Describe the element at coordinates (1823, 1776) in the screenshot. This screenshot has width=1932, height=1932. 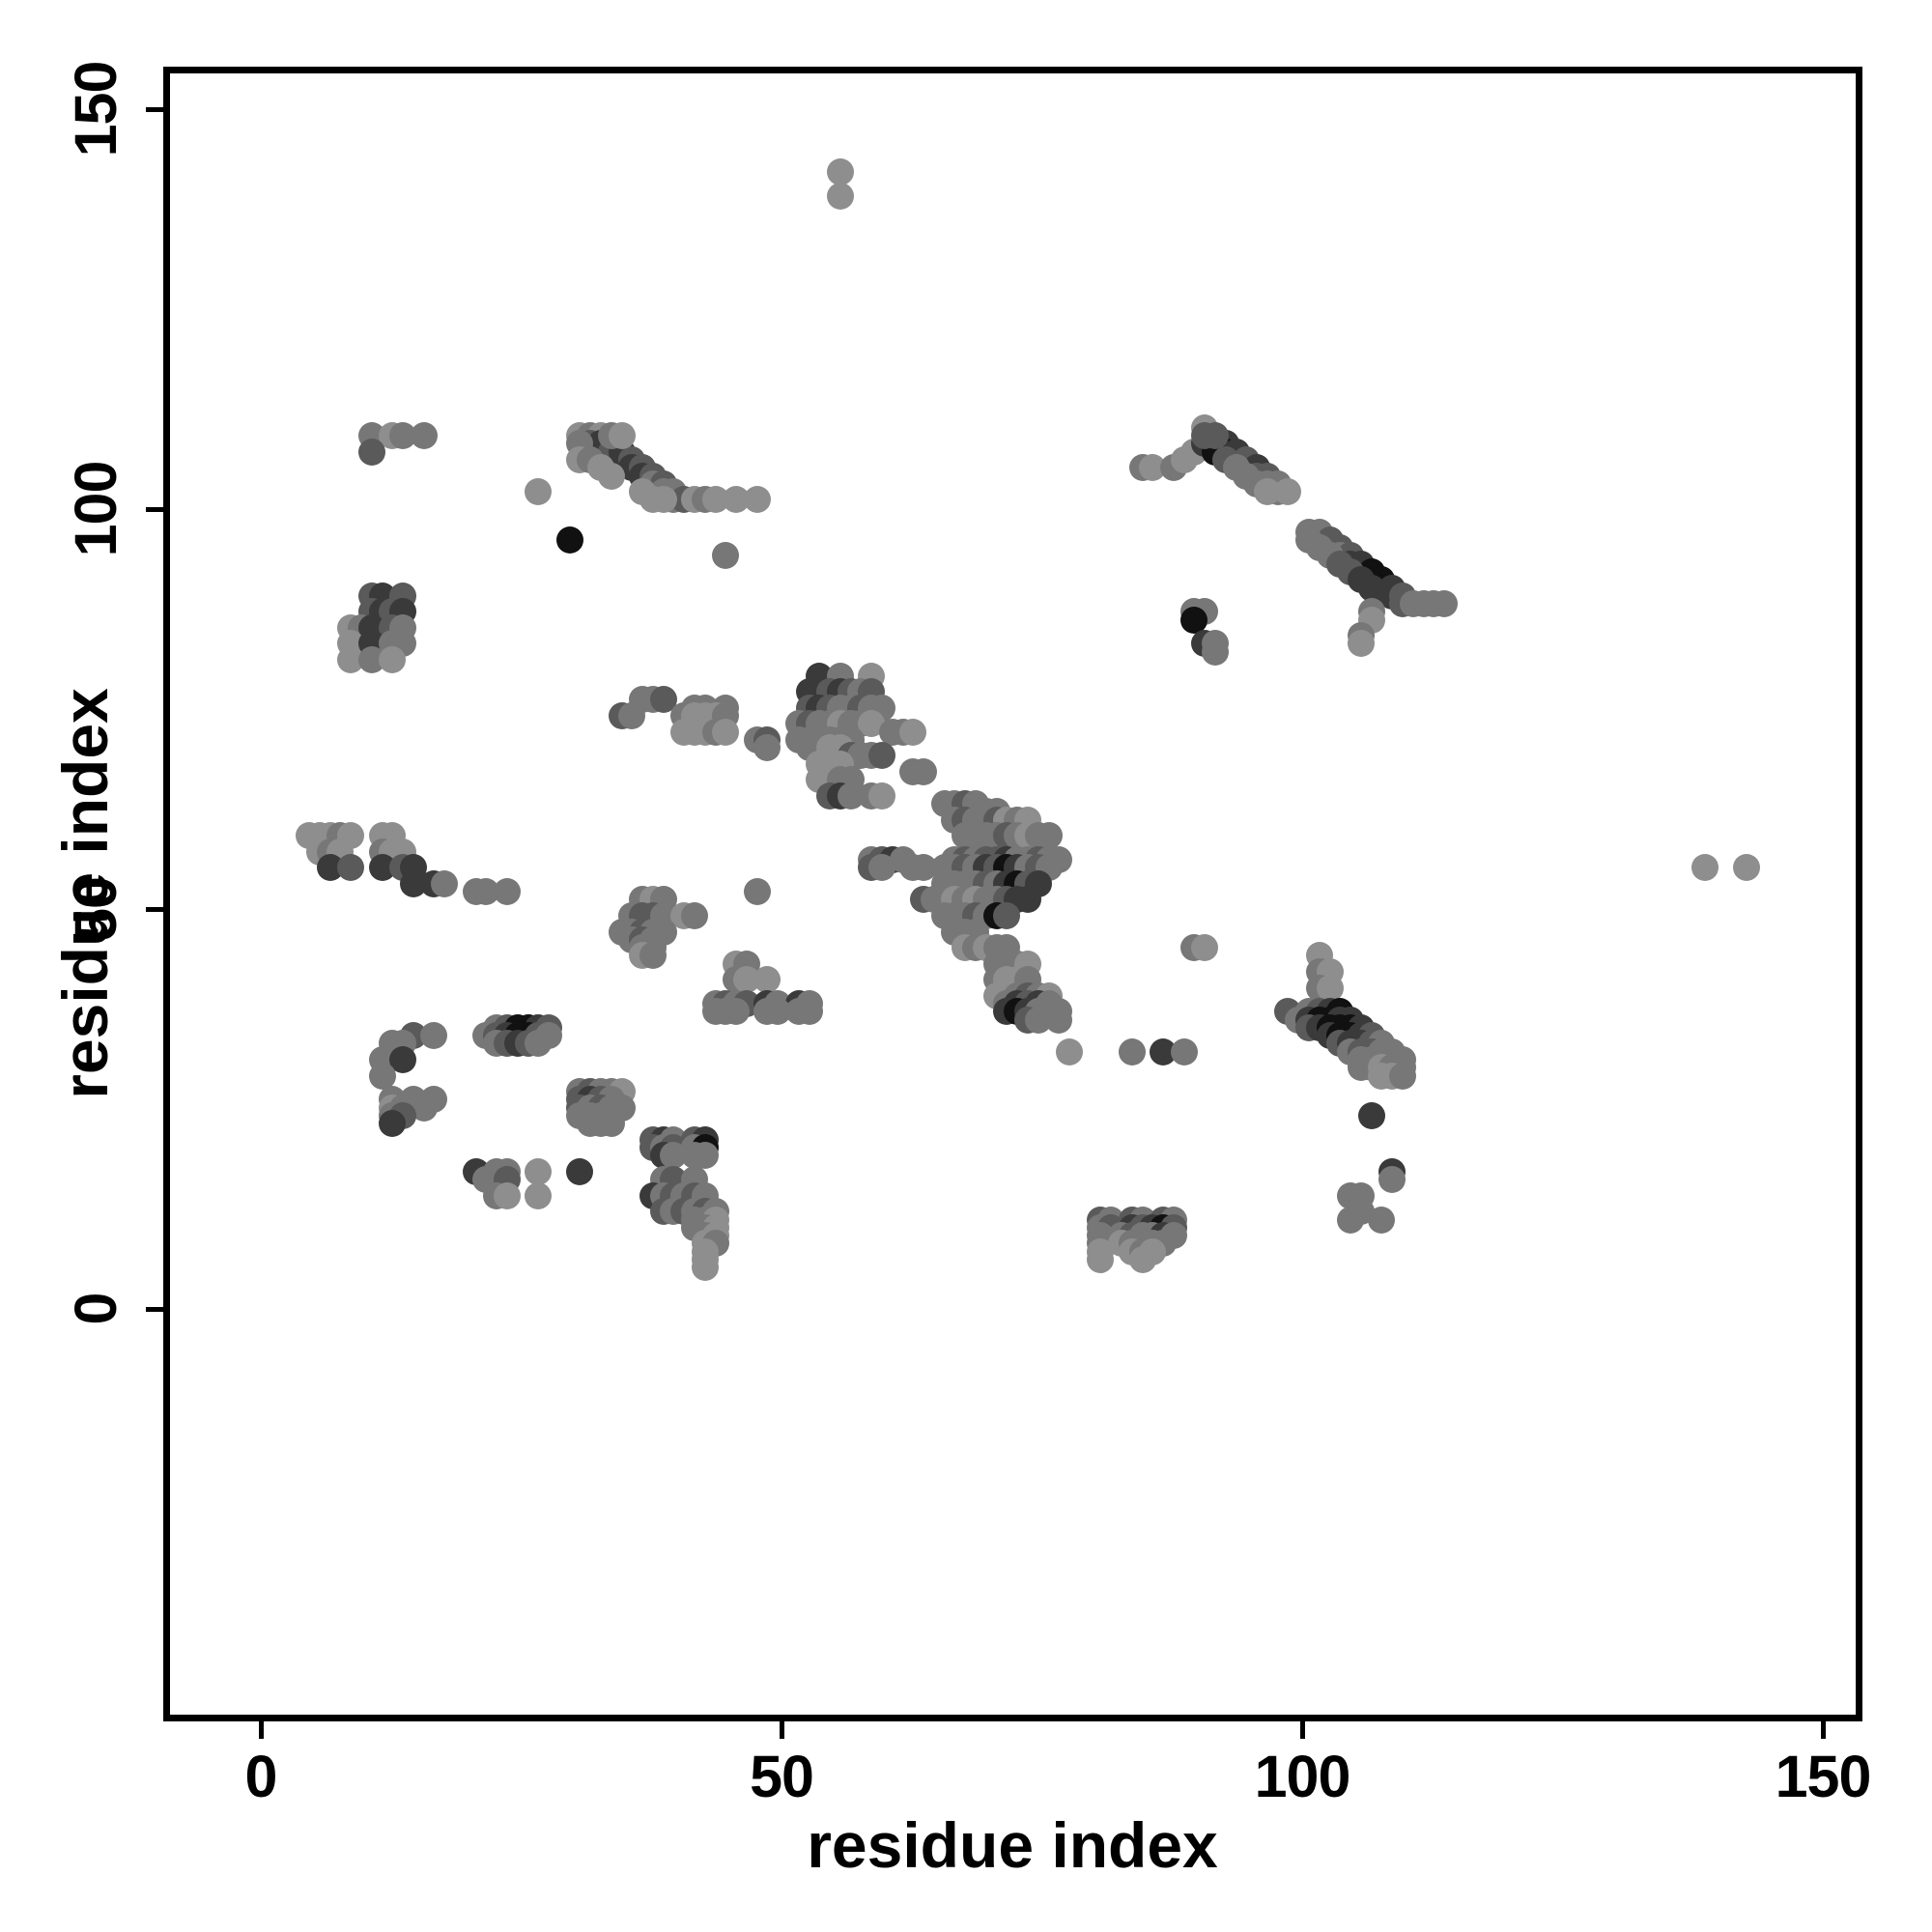
I see `x-axis-tick-label: 150` at that location.